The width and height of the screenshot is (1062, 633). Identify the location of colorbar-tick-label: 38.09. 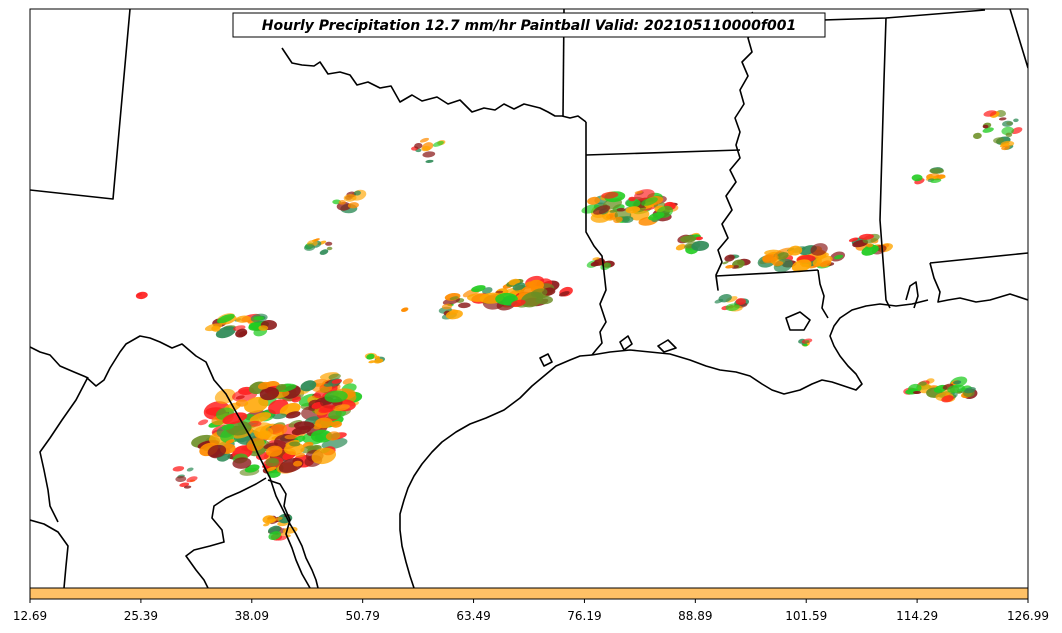
(252, 616).